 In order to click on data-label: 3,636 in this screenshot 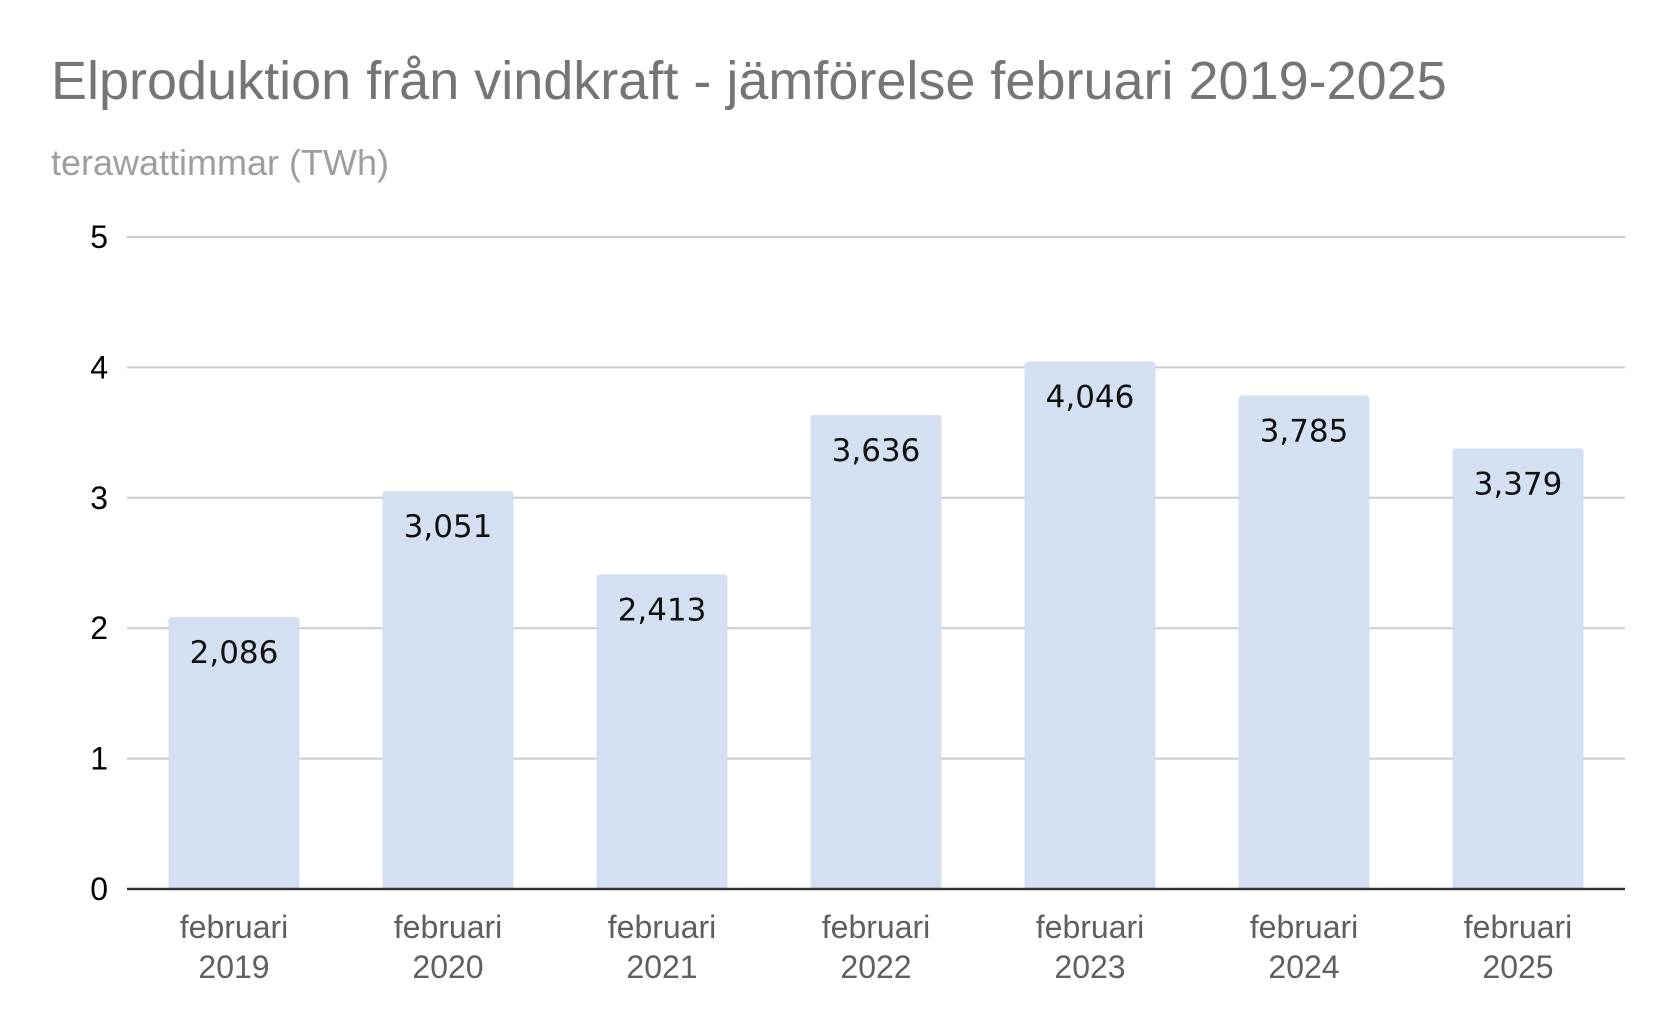, I will do `click(876, 451)`.